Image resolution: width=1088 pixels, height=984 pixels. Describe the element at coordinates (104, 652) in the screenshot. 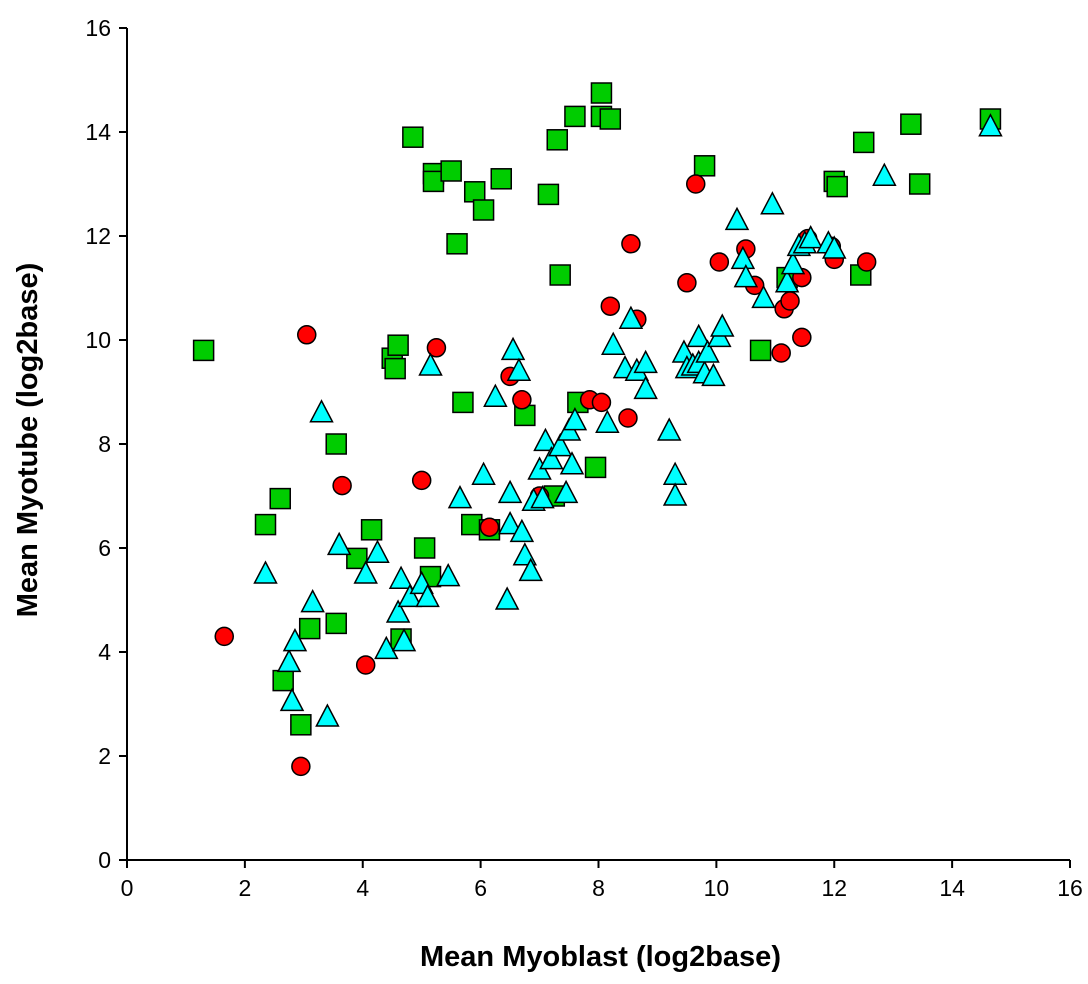

I see `y-tick-label: 4` at that location.